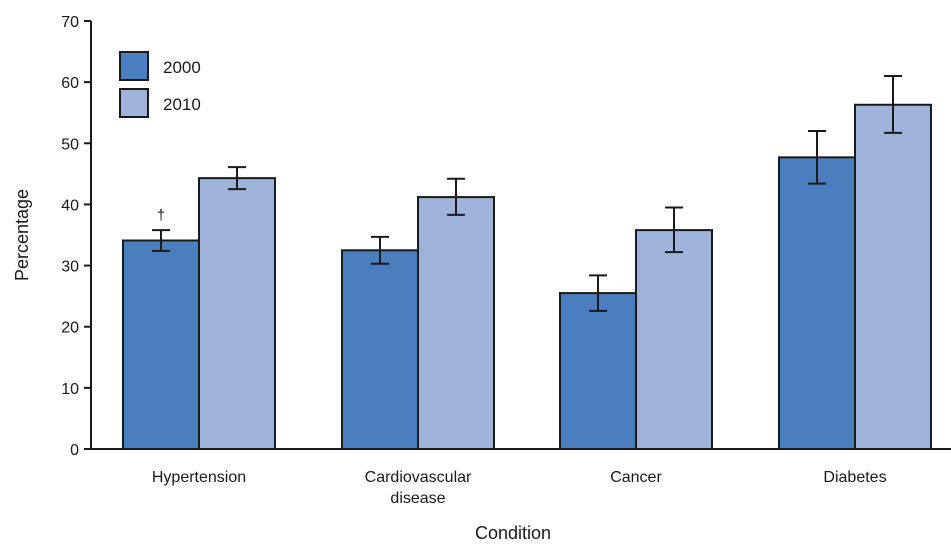 The image size is (951, 546). Describe the element at coordinates (70, 144) in the screenshot. I see `y-tick-label: 50` at that location.